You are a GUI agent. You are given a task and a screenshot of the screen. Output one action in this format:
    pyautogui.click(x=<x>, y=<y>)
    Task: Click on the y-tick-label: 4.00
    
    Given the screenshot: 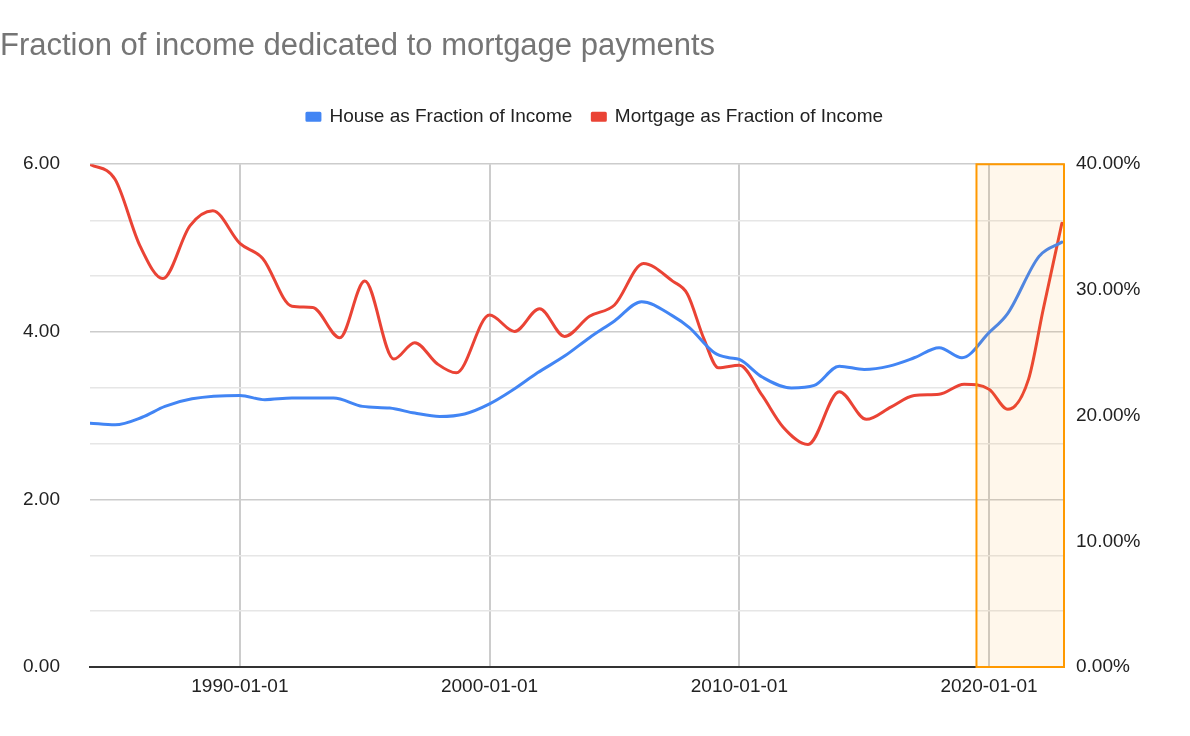 What is the action you would take?
    pyautogui.click(x=41, y=331)
    